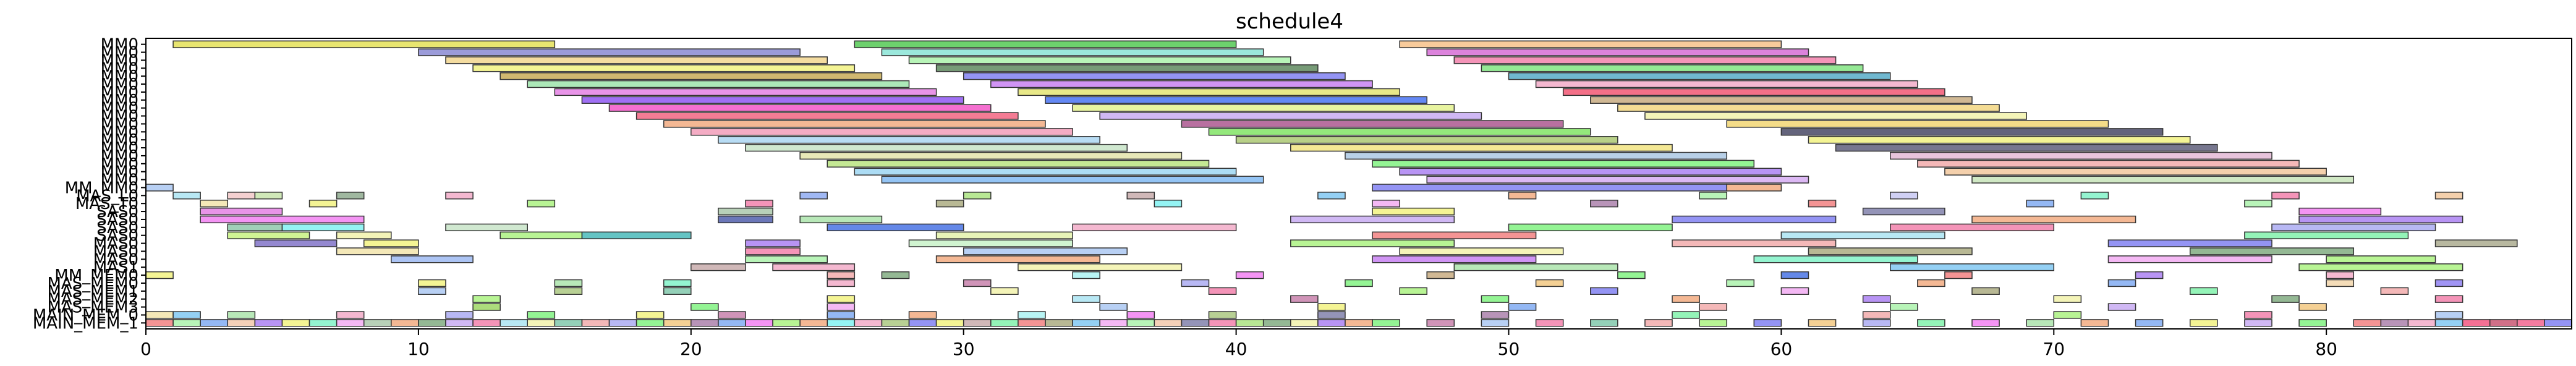  What do you see at coordinates (85, 323) in the screenshot?
I see `y-tick-label: MAIN_MEM_1` at bounding box center [85, 323].